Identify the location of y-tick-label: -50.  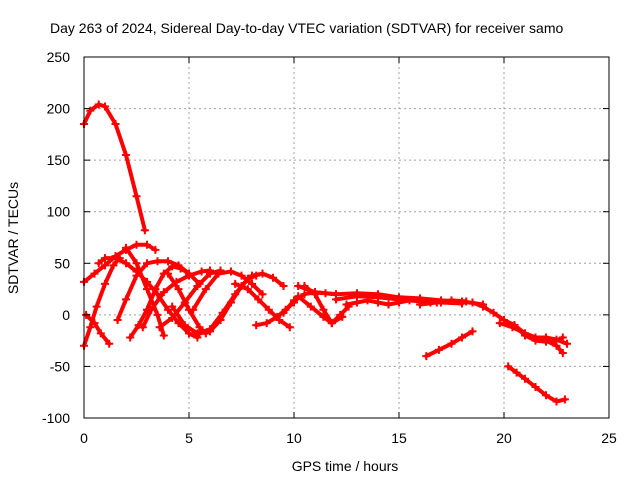
(60, 366).